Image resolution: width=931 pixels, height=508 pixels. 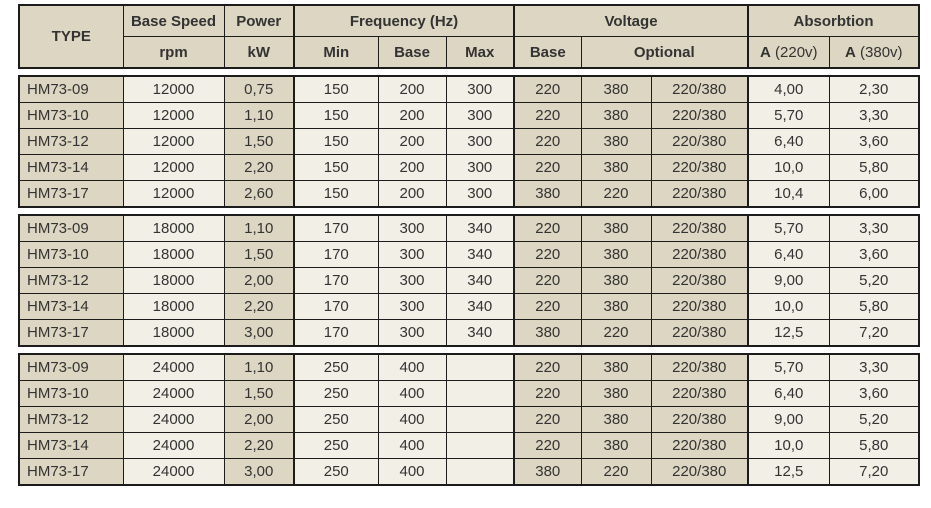 What do you see at coordinates (412, 52) in the screenshot?
I see `header-freq-base: Base` at bounding box center [412, 52].